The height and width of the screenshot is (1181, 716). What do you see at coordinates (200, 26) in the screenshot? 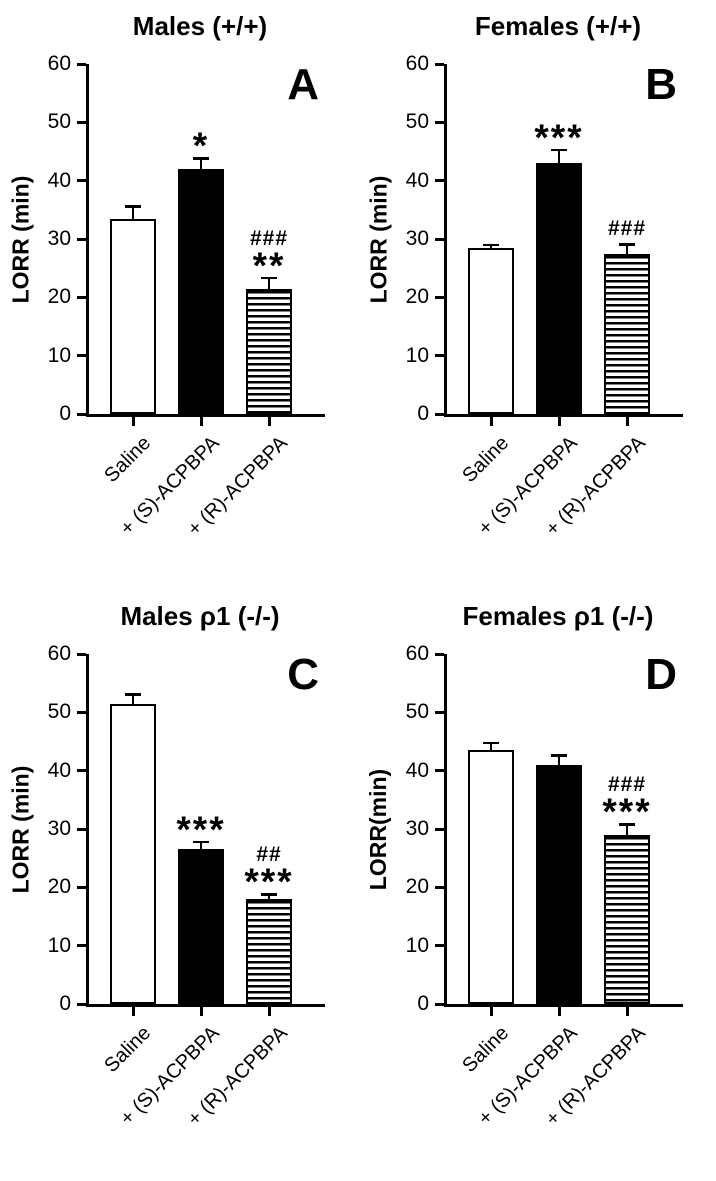
I see `panel-title: Males (+/+)` at bounding box center [200, 26].